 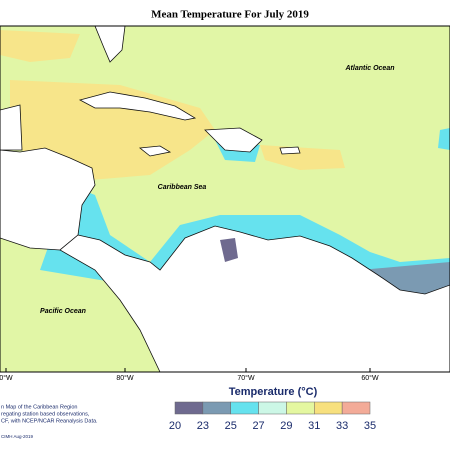 What do you see at coordinates (137, 106) in the screenshot?
I see `cuba` at bounding box center [137, 106].